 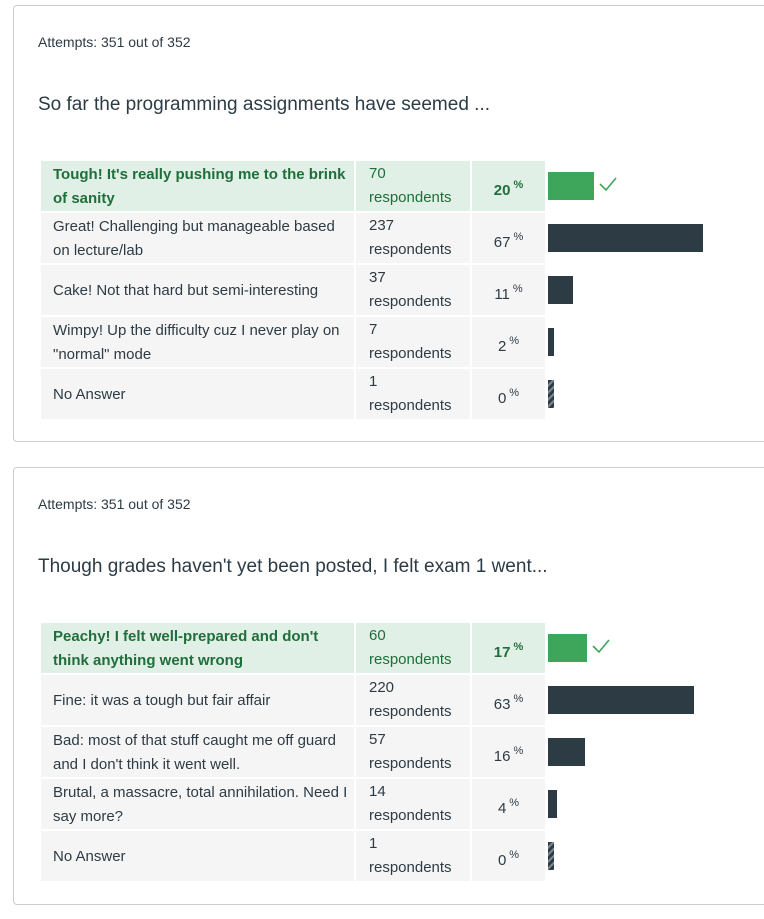 I want to click on percent-value: 16, so click(x=502, y=756).